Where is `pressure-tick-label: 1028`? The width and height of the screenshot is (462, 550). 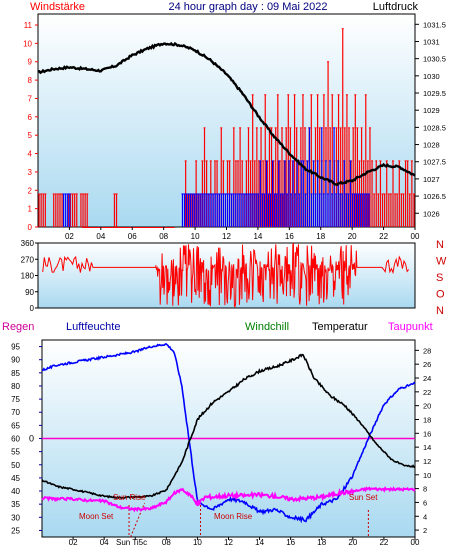 pressure-tick-label: 1028 is located at coordinates (431, 145).